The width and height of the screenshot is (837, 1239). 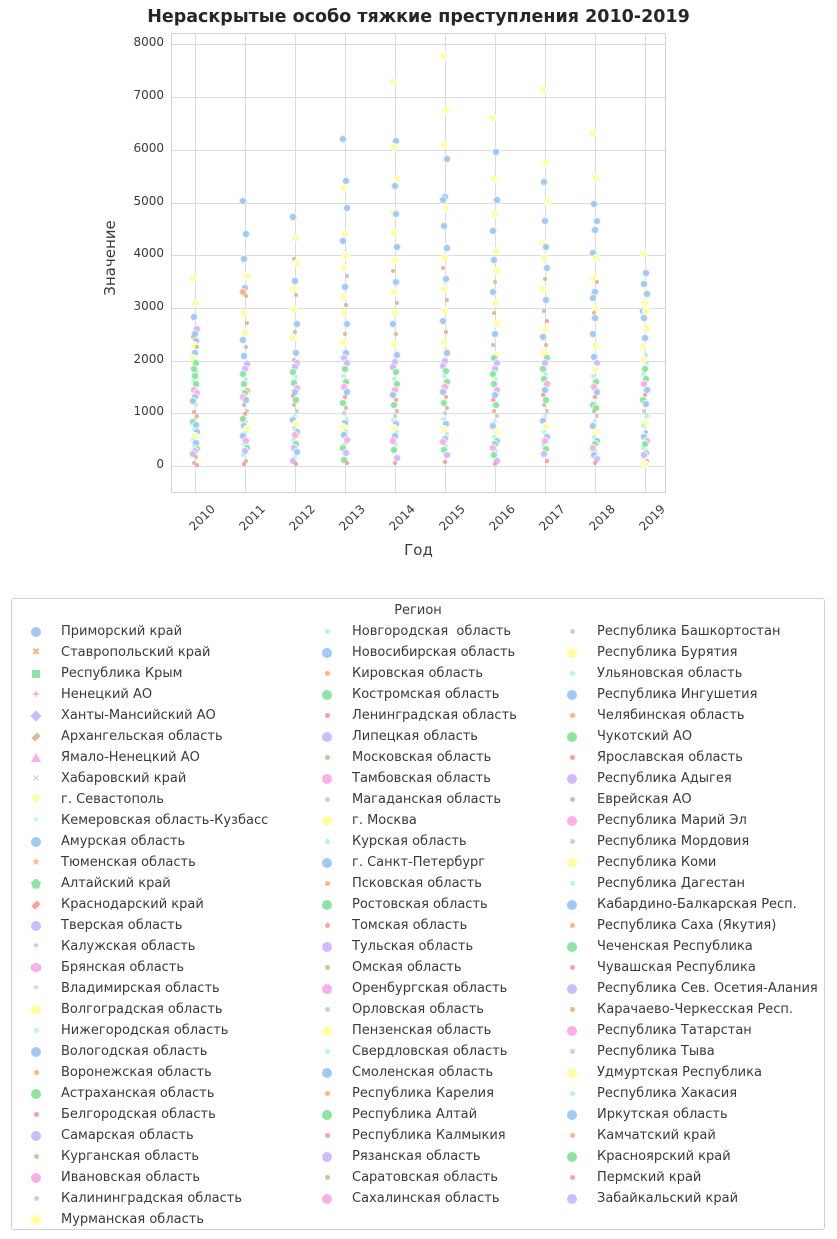 I want to click on legend-item: Магаданская область, so click(x=413, y=799).